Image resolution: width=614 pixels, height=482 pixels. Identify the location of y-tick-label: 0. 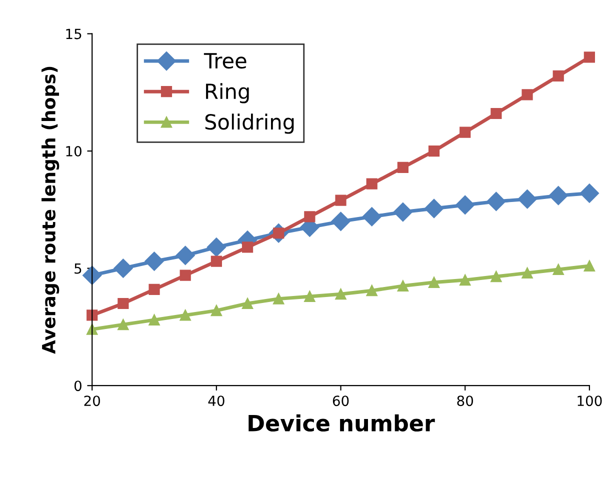
(78, 386).